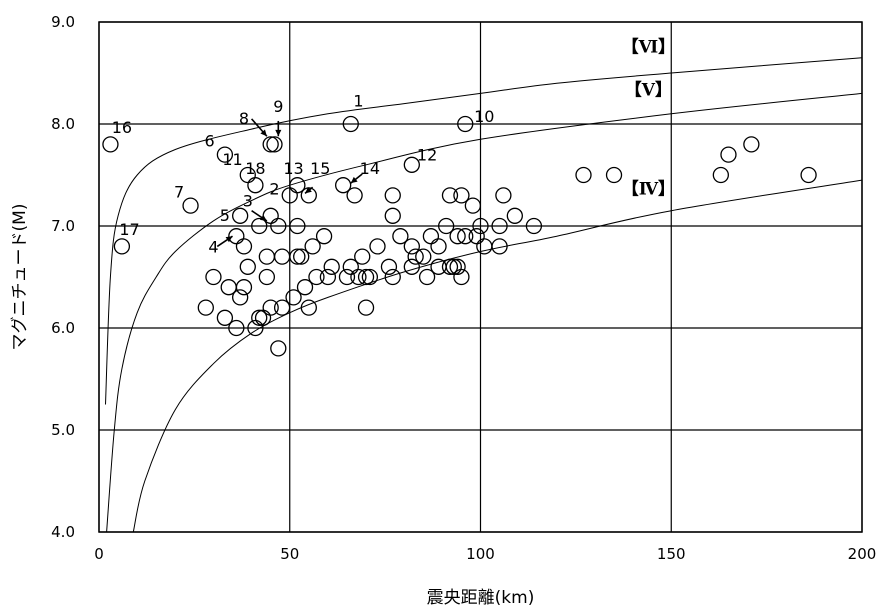  Describe the element at coordinates (244, 118) in the screenshot. I see `point-annotation: 8` at that location.